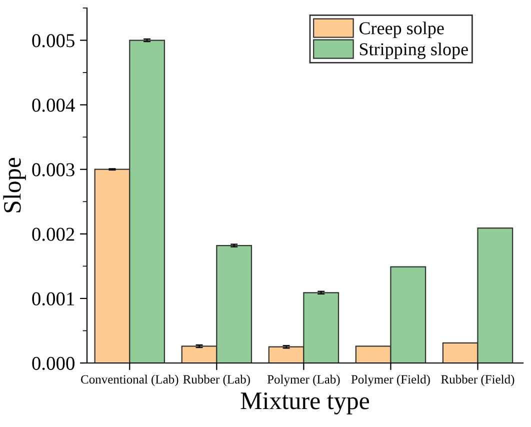 The image size is (531, 427). What do you see at coordinates (401, 30) in the screenshot?
I see `legend-label: Creep solpe` at bounding box center [401, 30].